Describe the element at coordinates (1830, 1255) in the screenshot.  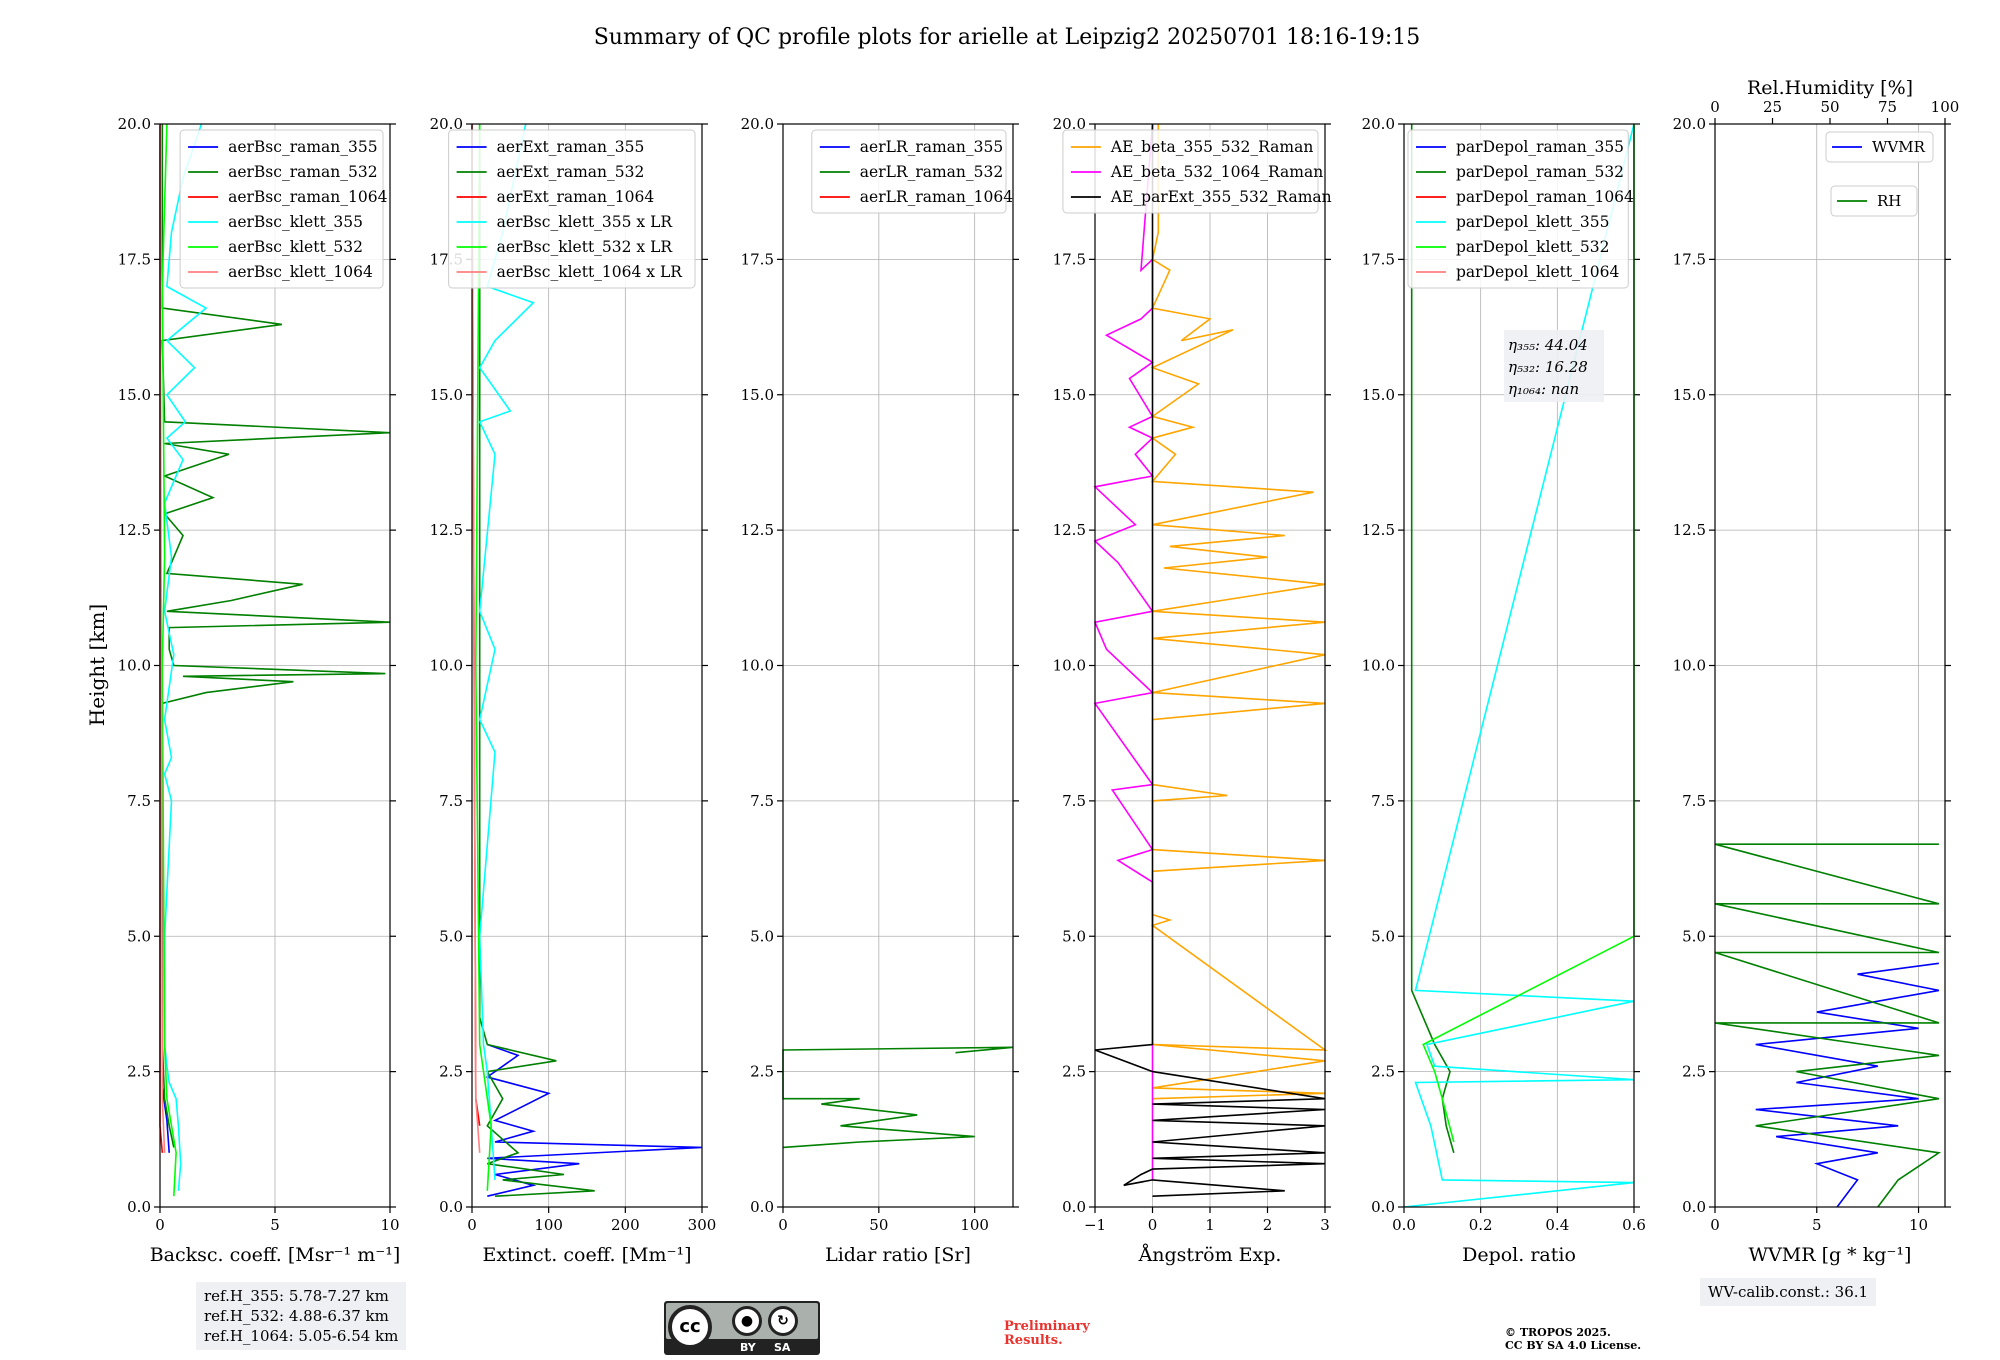
I see `x-axis-label: WVMR [g * kg⁻¹]` at that location.